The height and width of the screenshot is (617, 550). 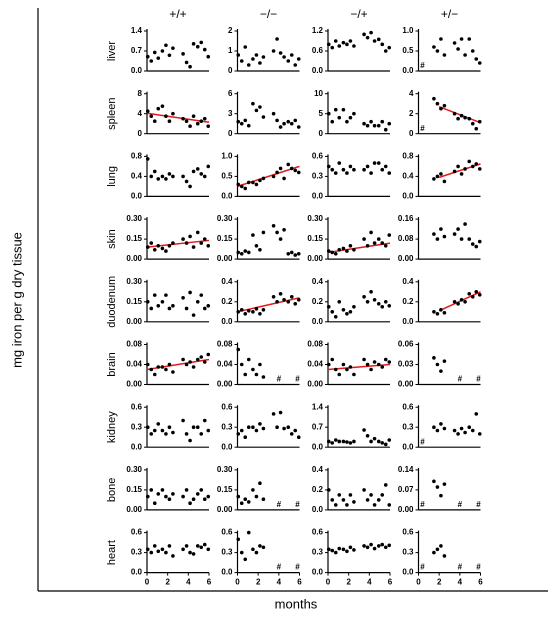 I want to click on y-tick-label: 2, so click(x=411, y=113).